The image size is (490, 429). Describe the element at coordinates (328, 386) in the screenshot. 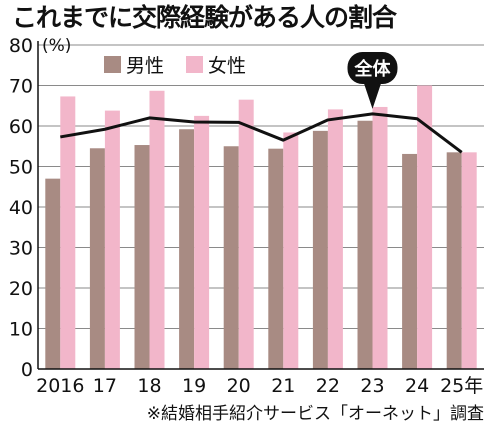

I see `x-tick-label: 22` at that location.